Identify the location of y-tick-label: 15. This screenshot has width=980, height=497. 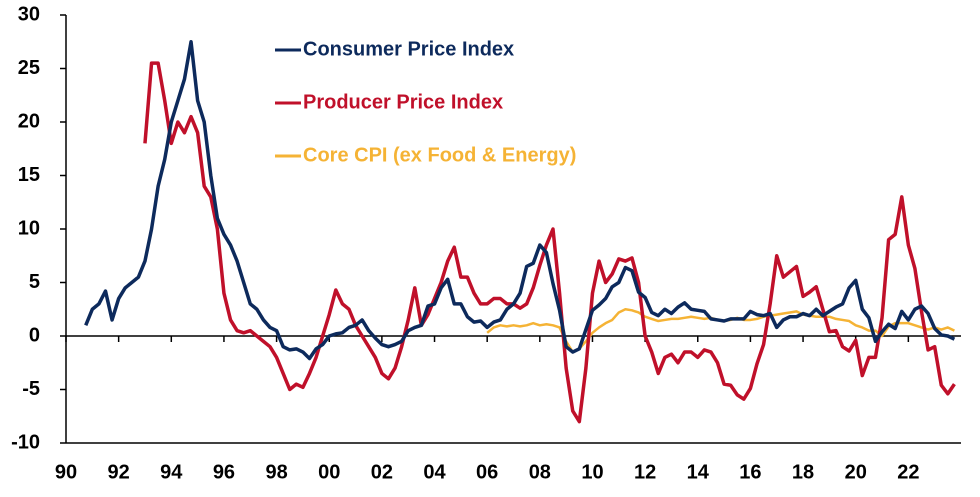
(29, 175).